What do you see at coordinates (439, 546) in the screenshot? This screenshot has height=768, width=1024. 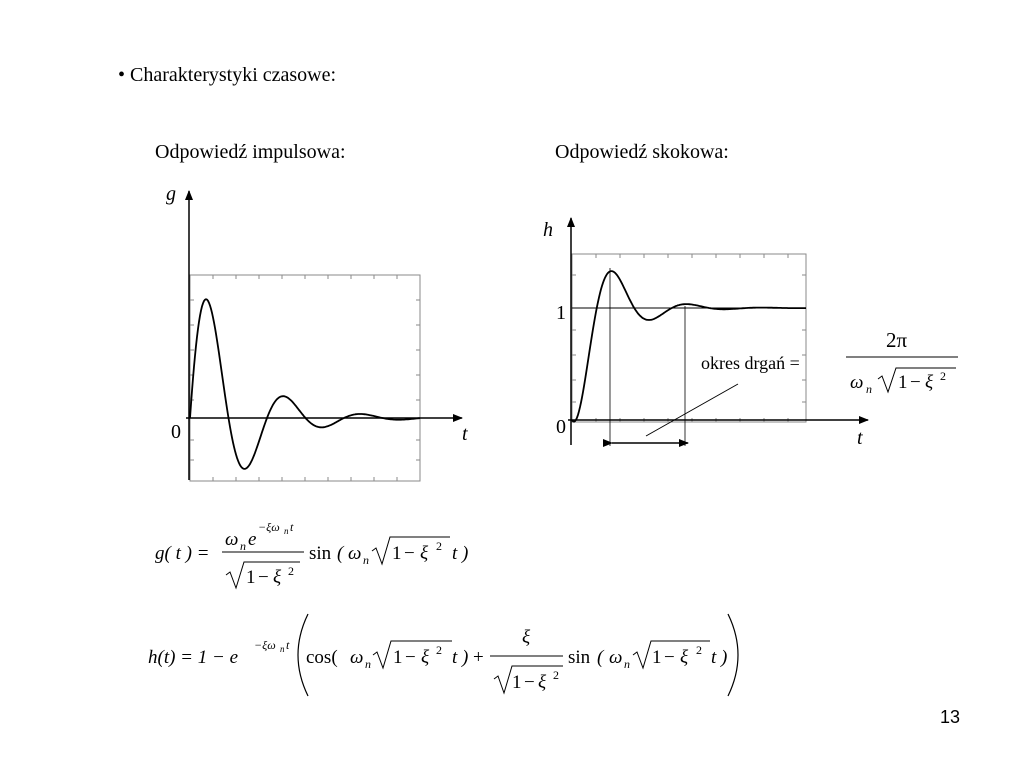 I see `g-arg-sq: 2` at bounding box center [439, 546].